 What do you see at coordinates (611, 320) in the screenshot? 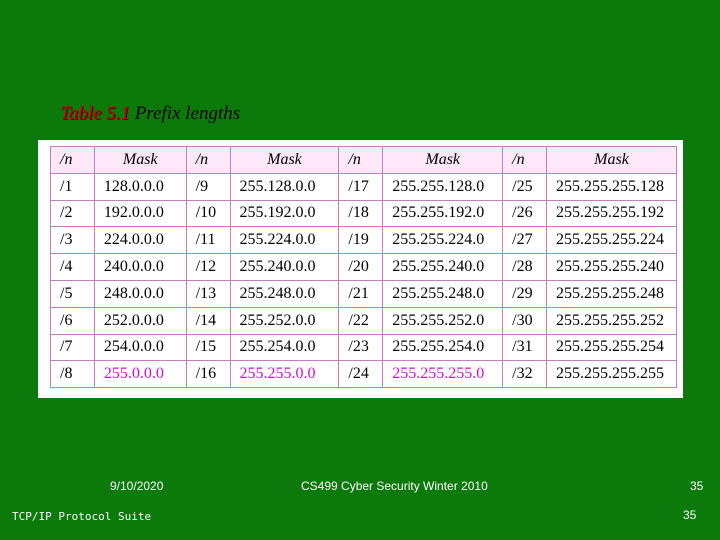
I see `mask-cell: 255.255.255.252` at bounding box center [611, 320].